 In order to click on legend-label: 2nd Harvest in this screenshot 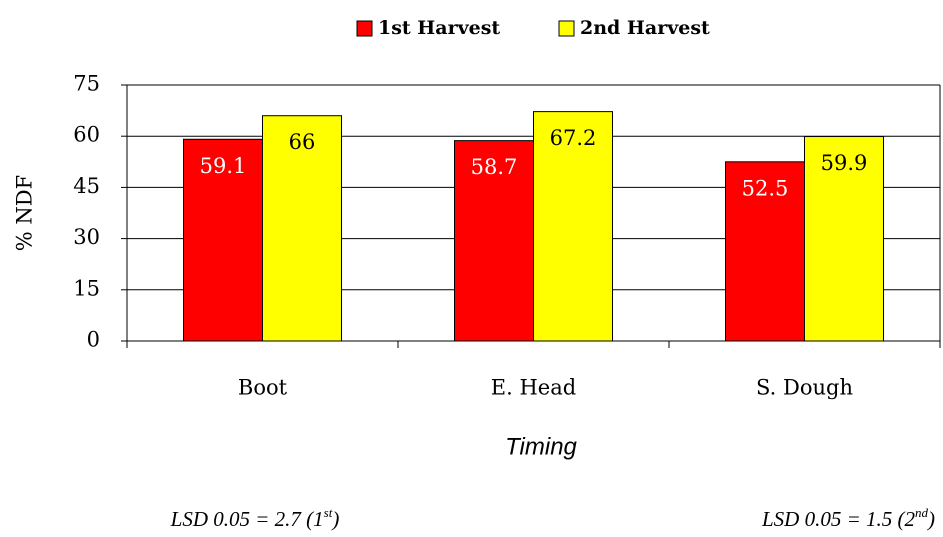, I will do `click(645, 28)`.